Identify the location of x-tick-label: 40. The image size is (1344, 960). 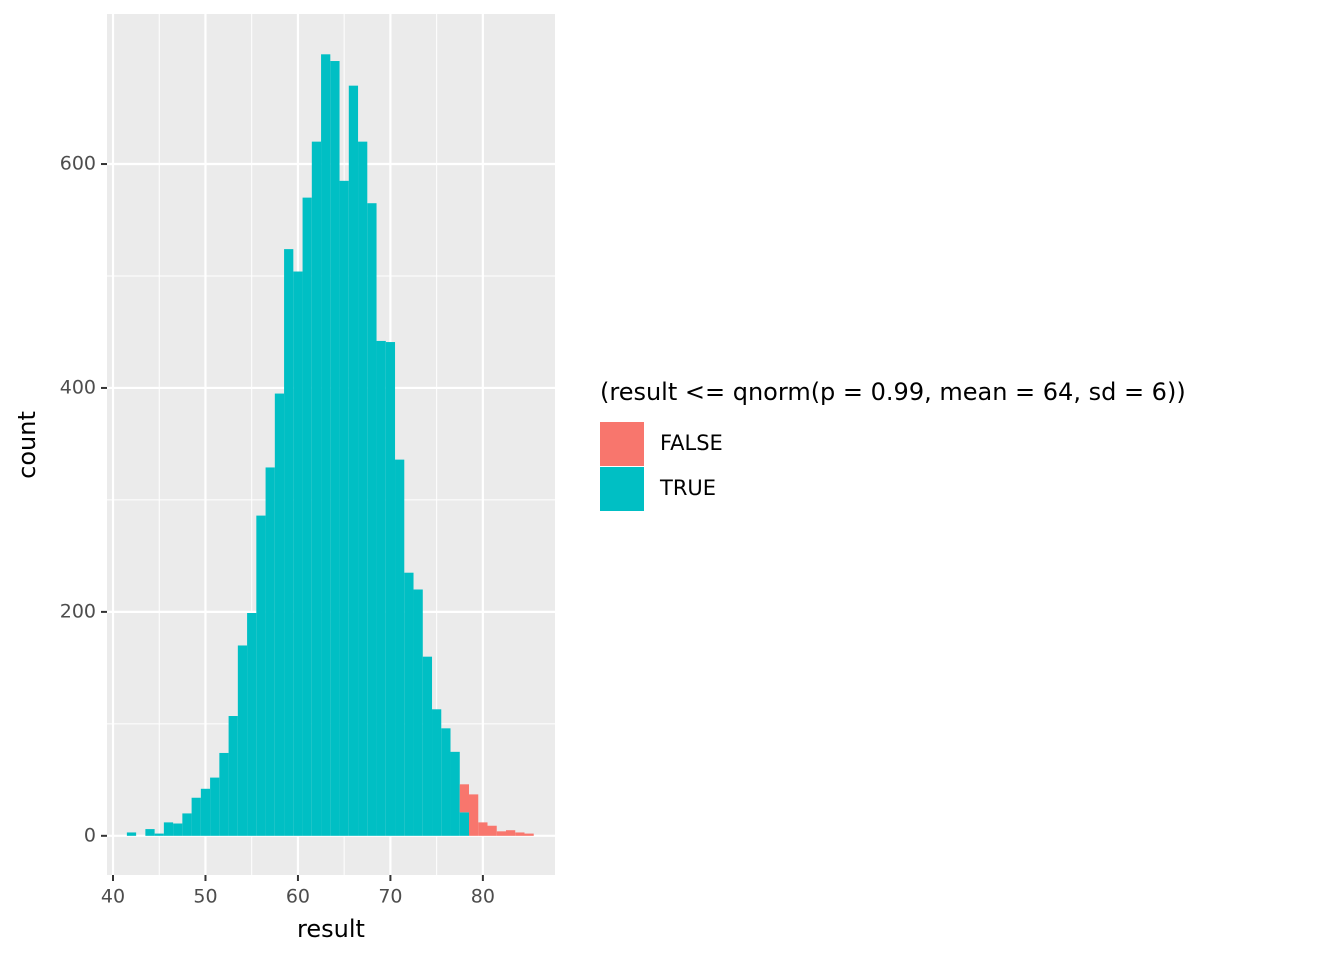
(113, 897).